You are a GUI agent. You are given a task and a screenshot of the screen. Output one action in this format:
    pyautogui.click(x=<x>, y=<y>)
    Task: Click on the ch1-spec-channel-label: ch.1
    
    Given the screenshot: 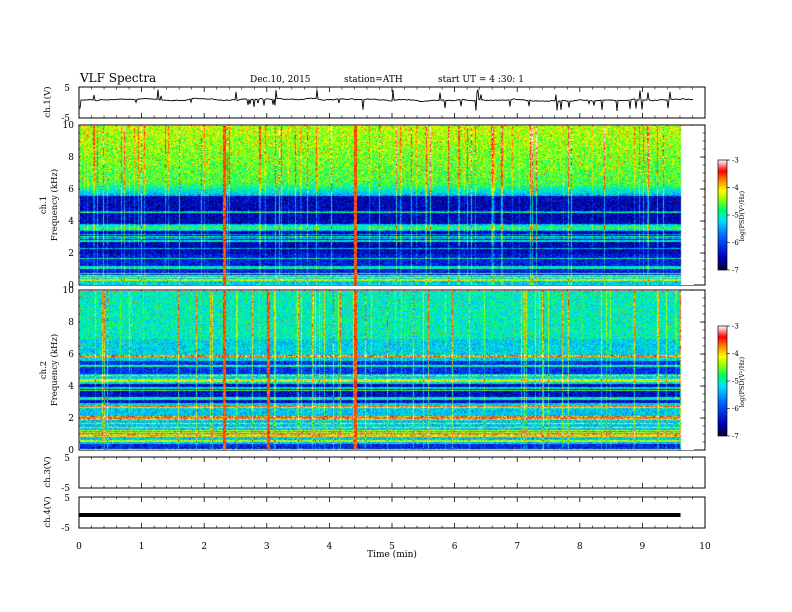 What is the action you would take?
    pyautogui.click(x=44, y=205)
    